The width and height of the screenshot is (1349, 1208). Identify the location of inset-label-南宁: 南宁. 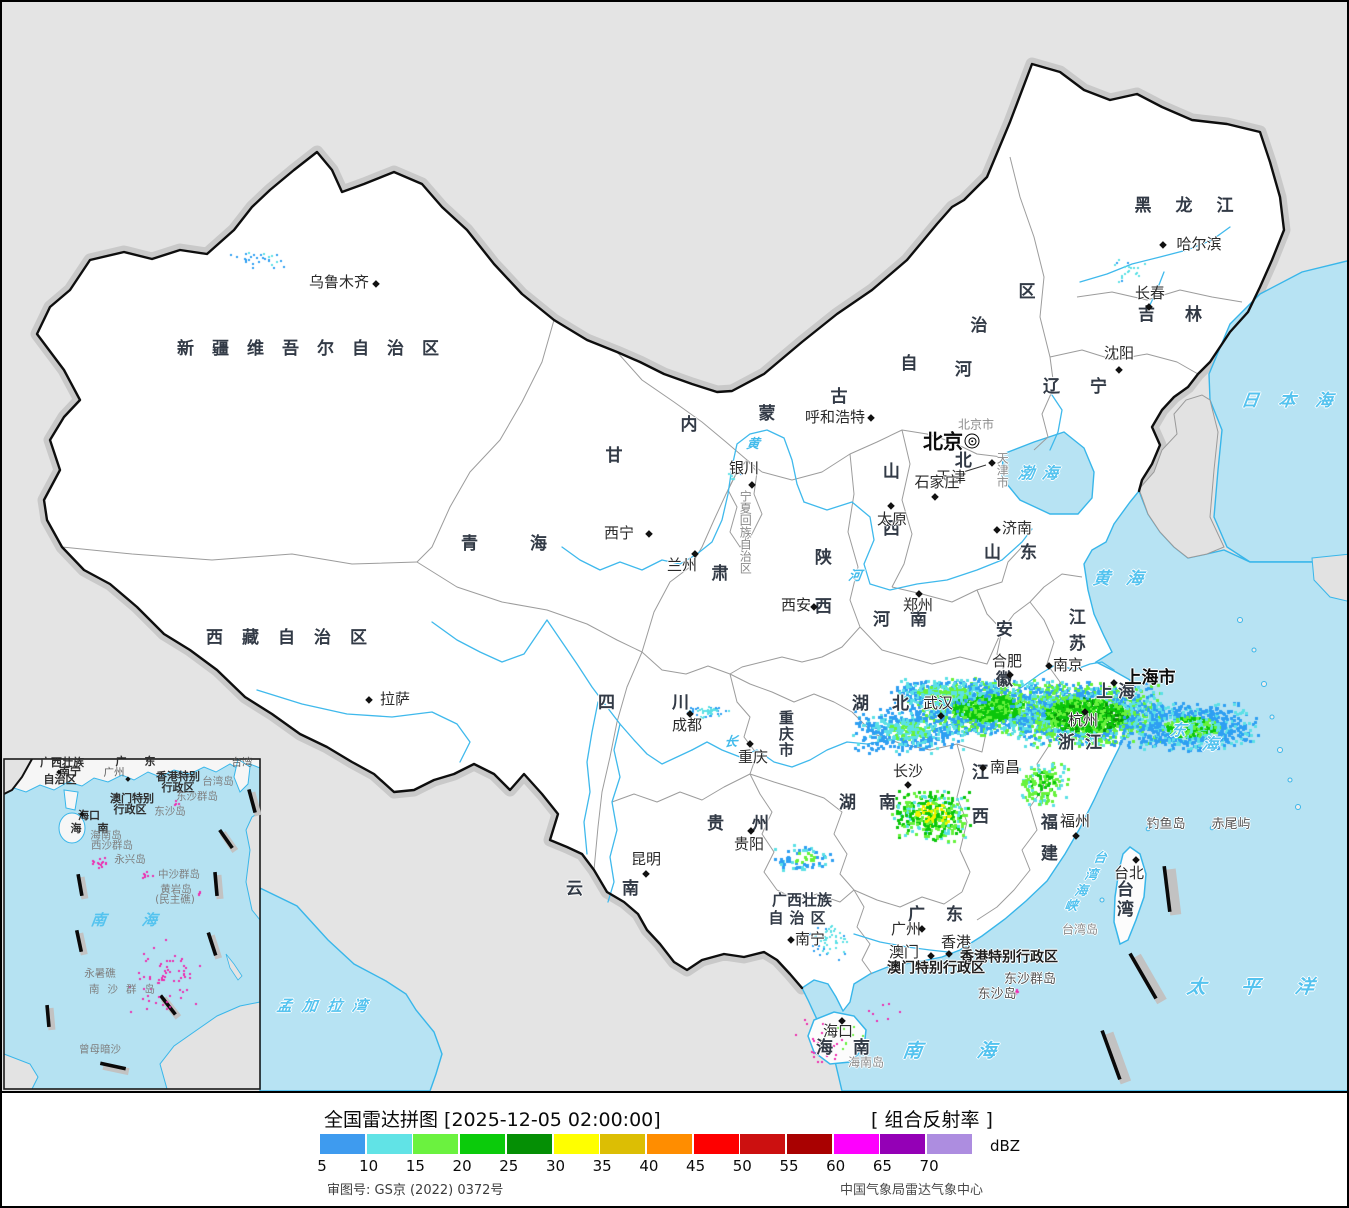
(70, 772).